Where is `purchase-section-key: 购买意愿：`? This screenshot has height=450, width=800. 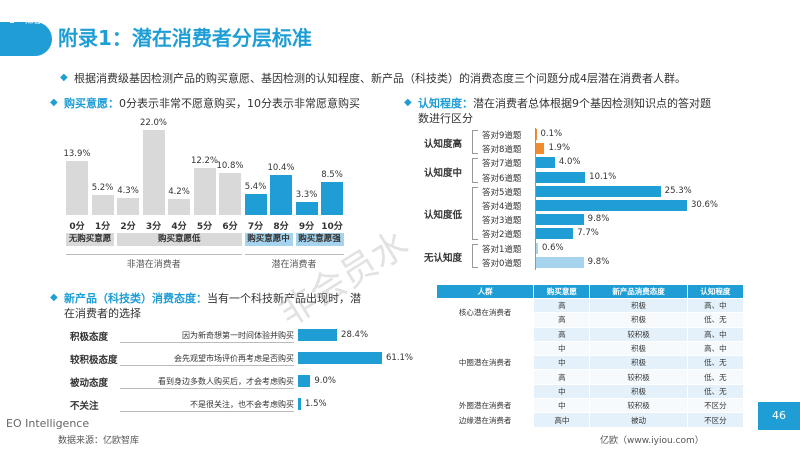 purchase-section-key: 购买意愿： is located at coordinates (91, 103).